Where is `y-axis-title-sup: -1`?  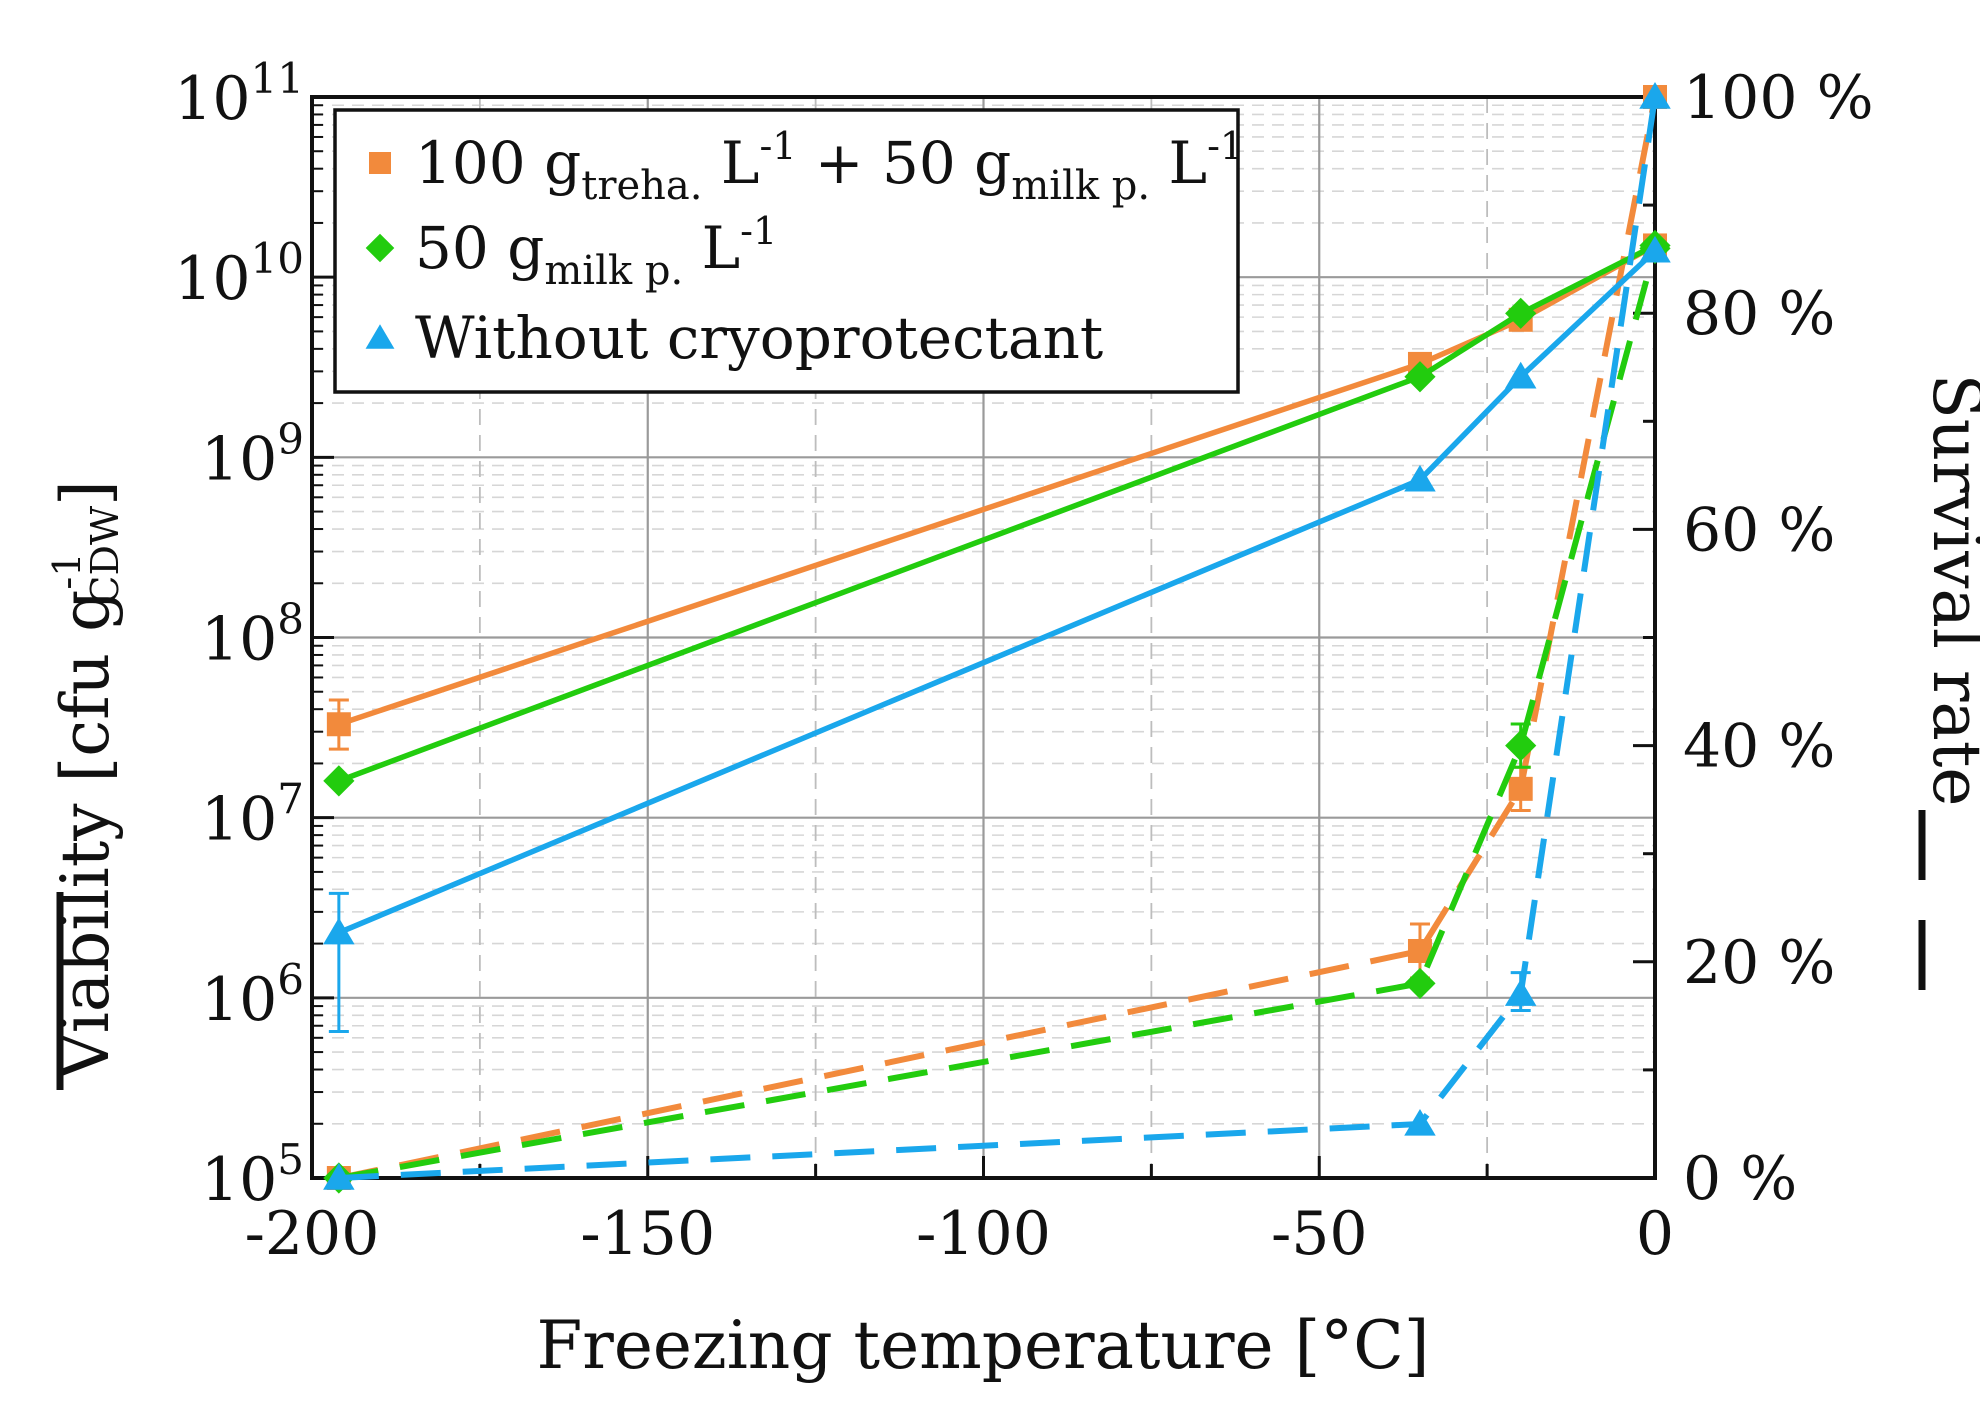
y-axis-title-sup: -1 is located at coordinates (67, 571).